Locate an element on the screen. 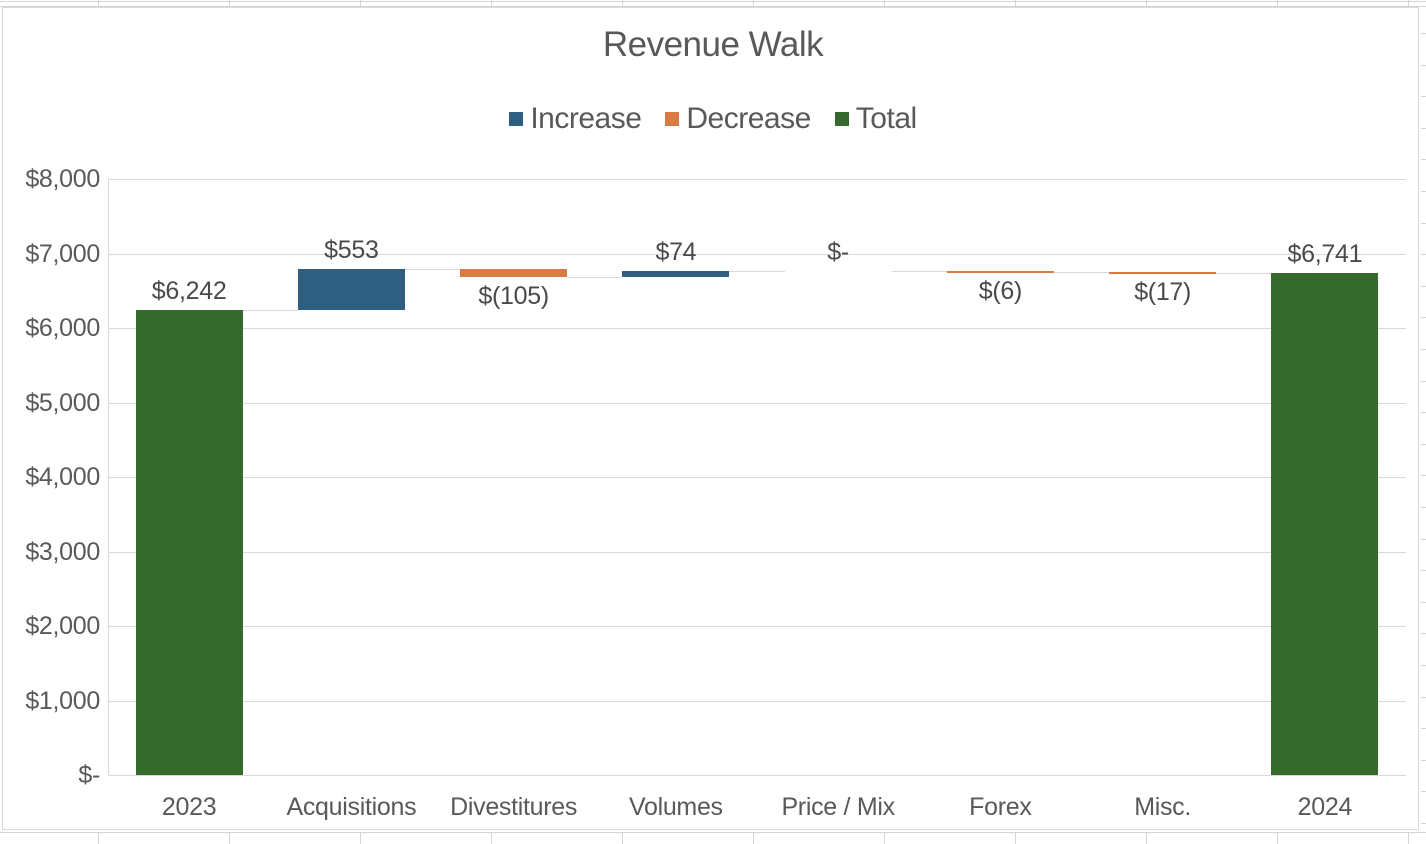  data-label-forex: $(6) is located at coordinates (1000, 290).